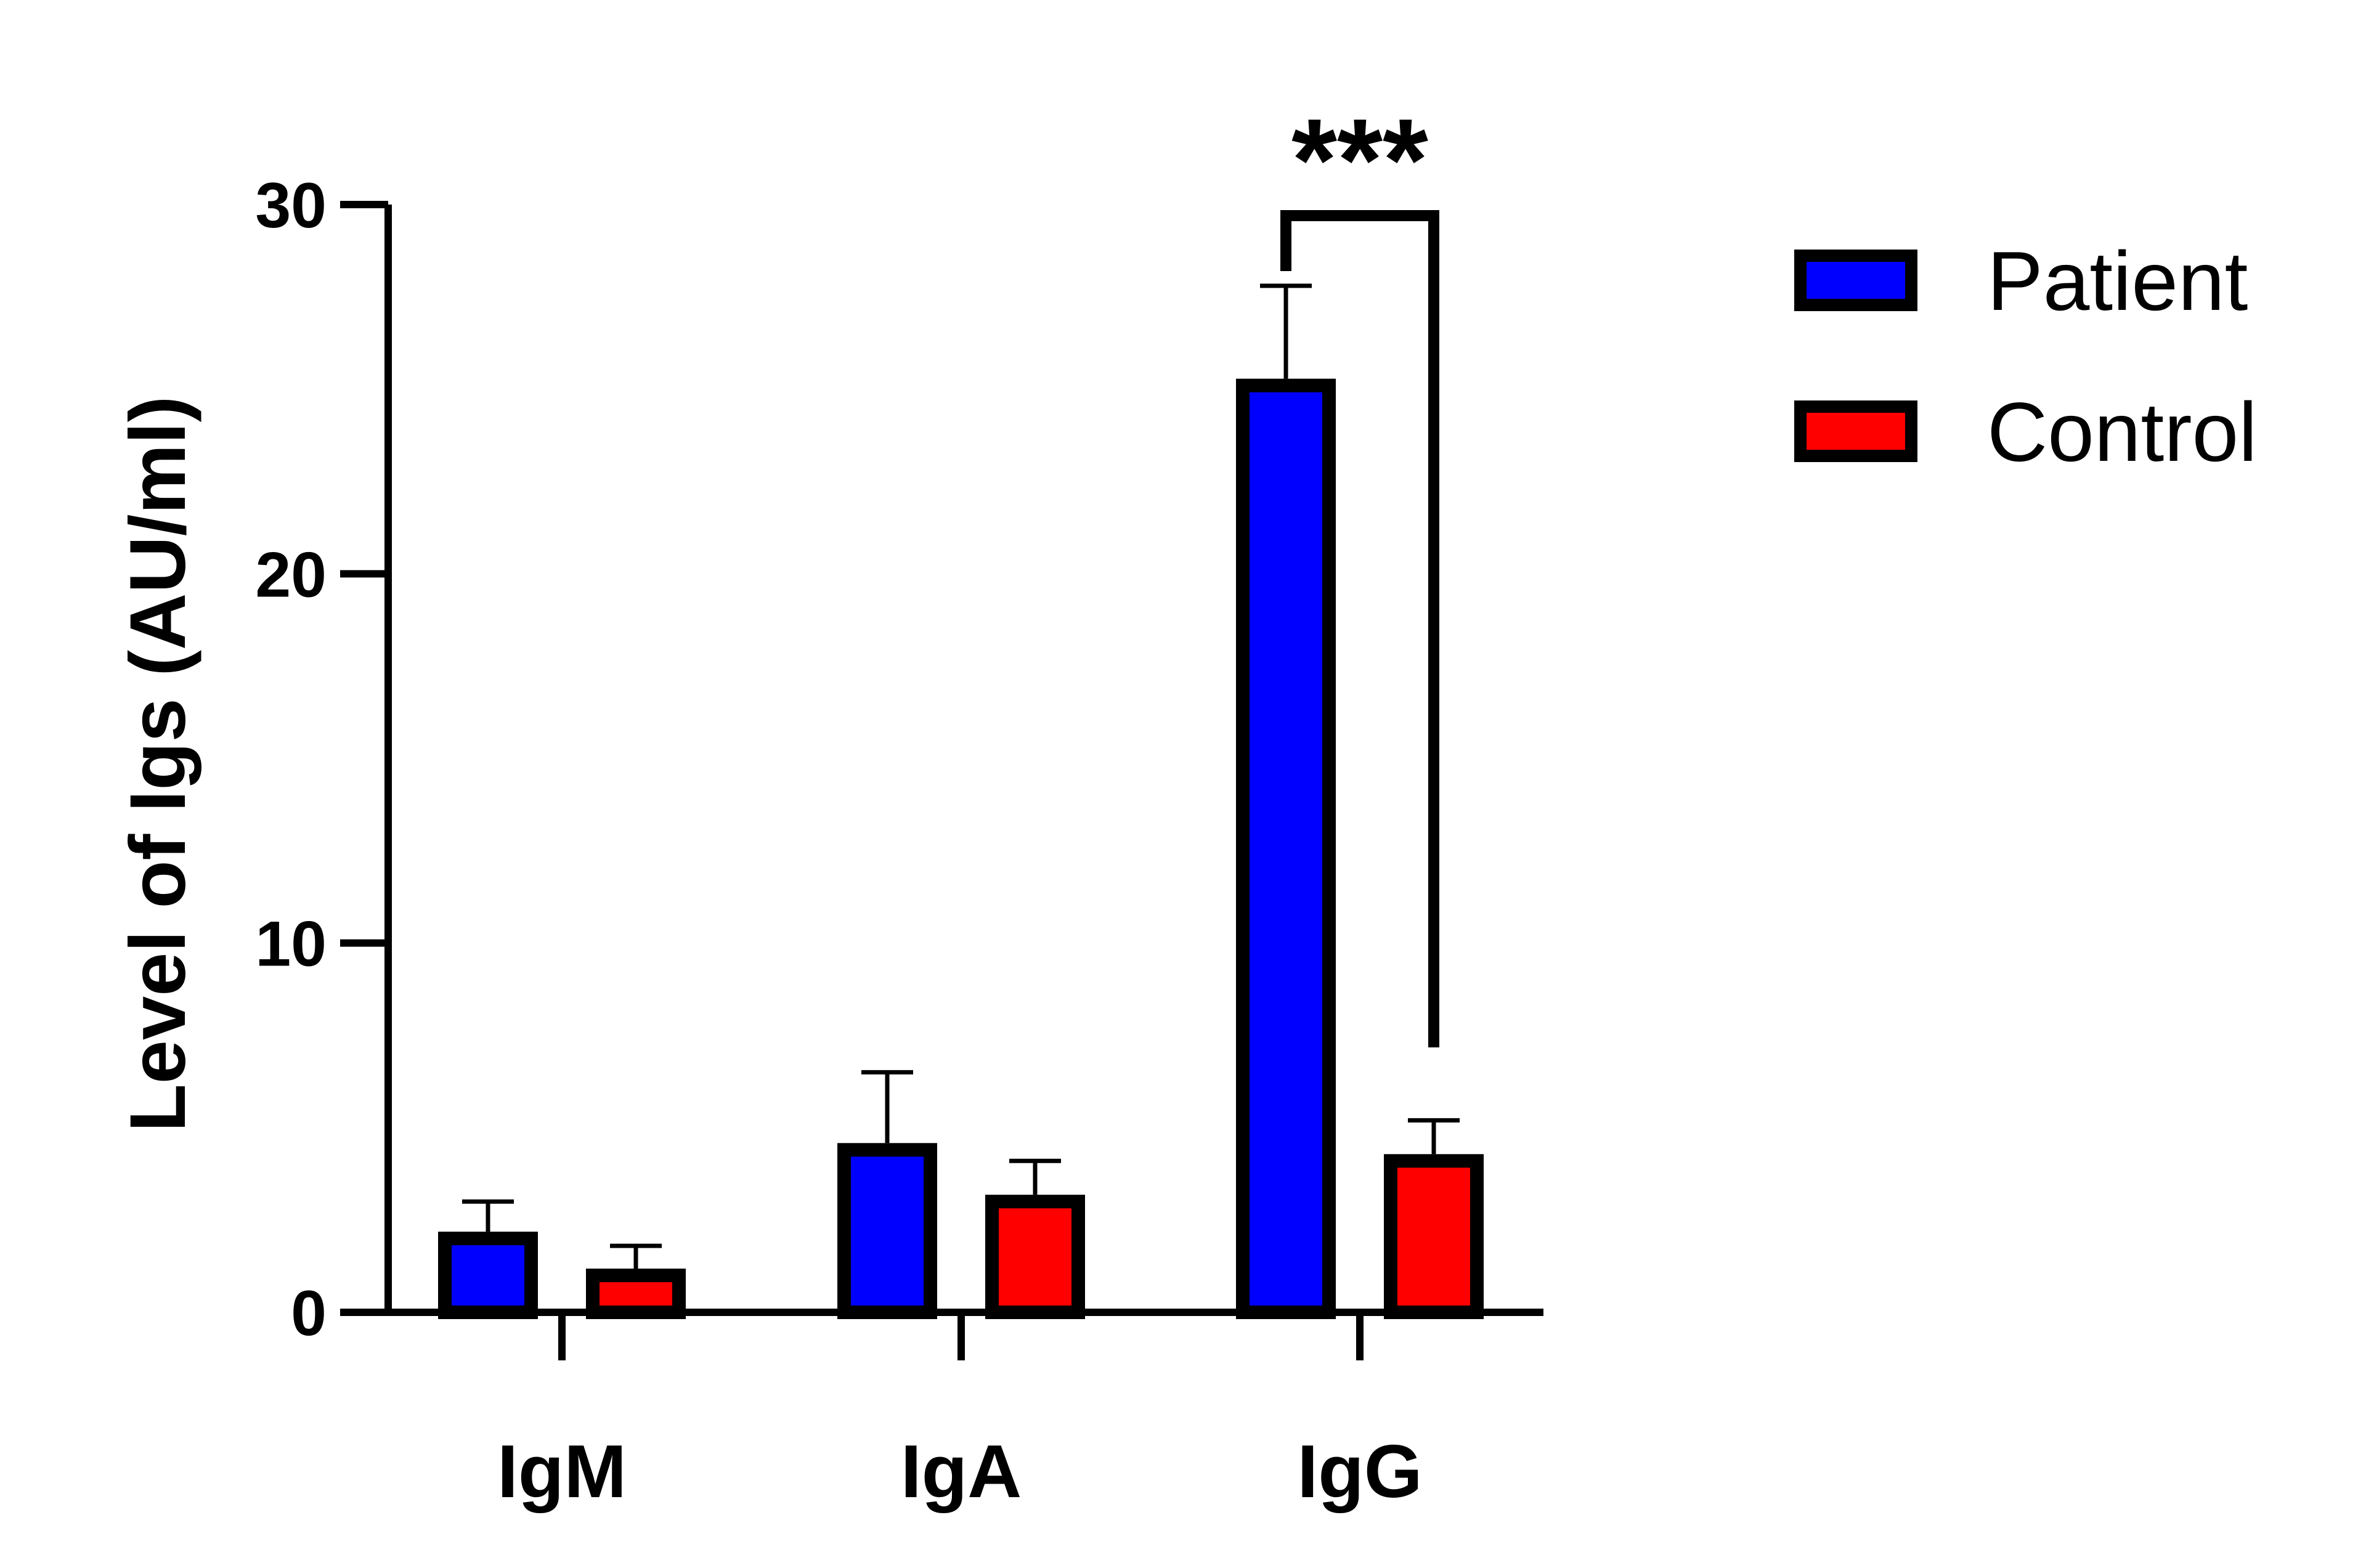 The image size is (2366, 1568). Describe the element at coordinates (887, 1231) in the screenshot. I see `bar-patient-iga` at that location.